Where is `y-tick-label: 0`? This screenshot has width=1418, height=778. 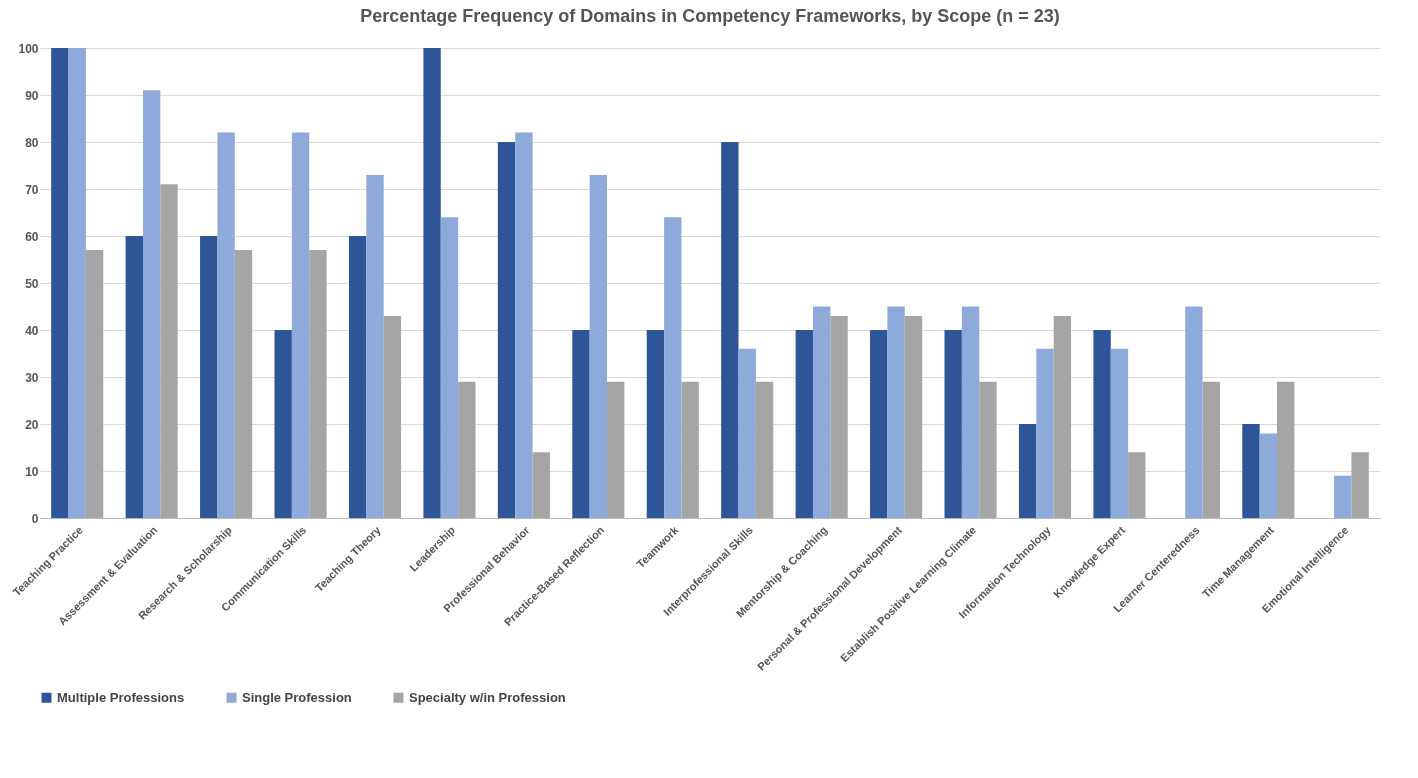 y-tick-label: 0 is located at coordinates (35, 518).